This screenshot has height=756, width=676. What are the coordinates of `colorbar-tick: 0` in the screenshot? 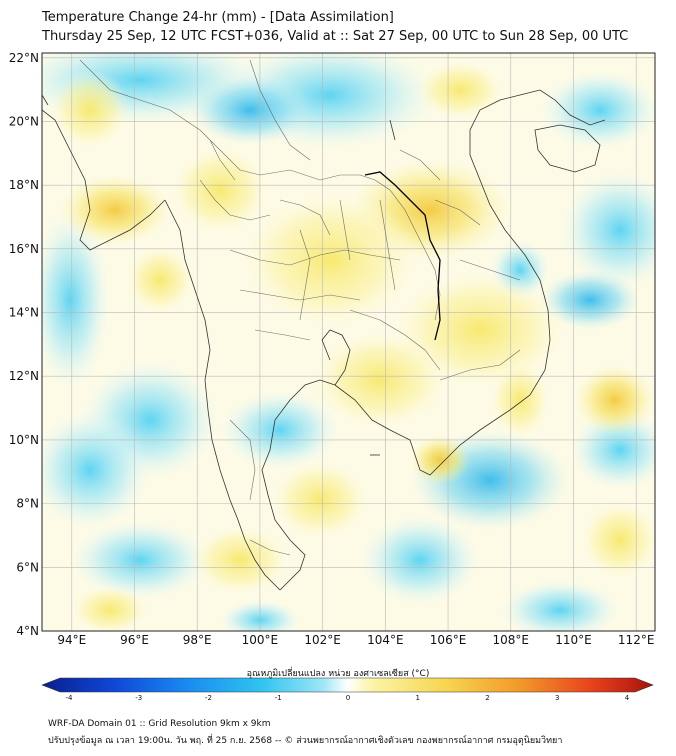 It's located at (348, 698).